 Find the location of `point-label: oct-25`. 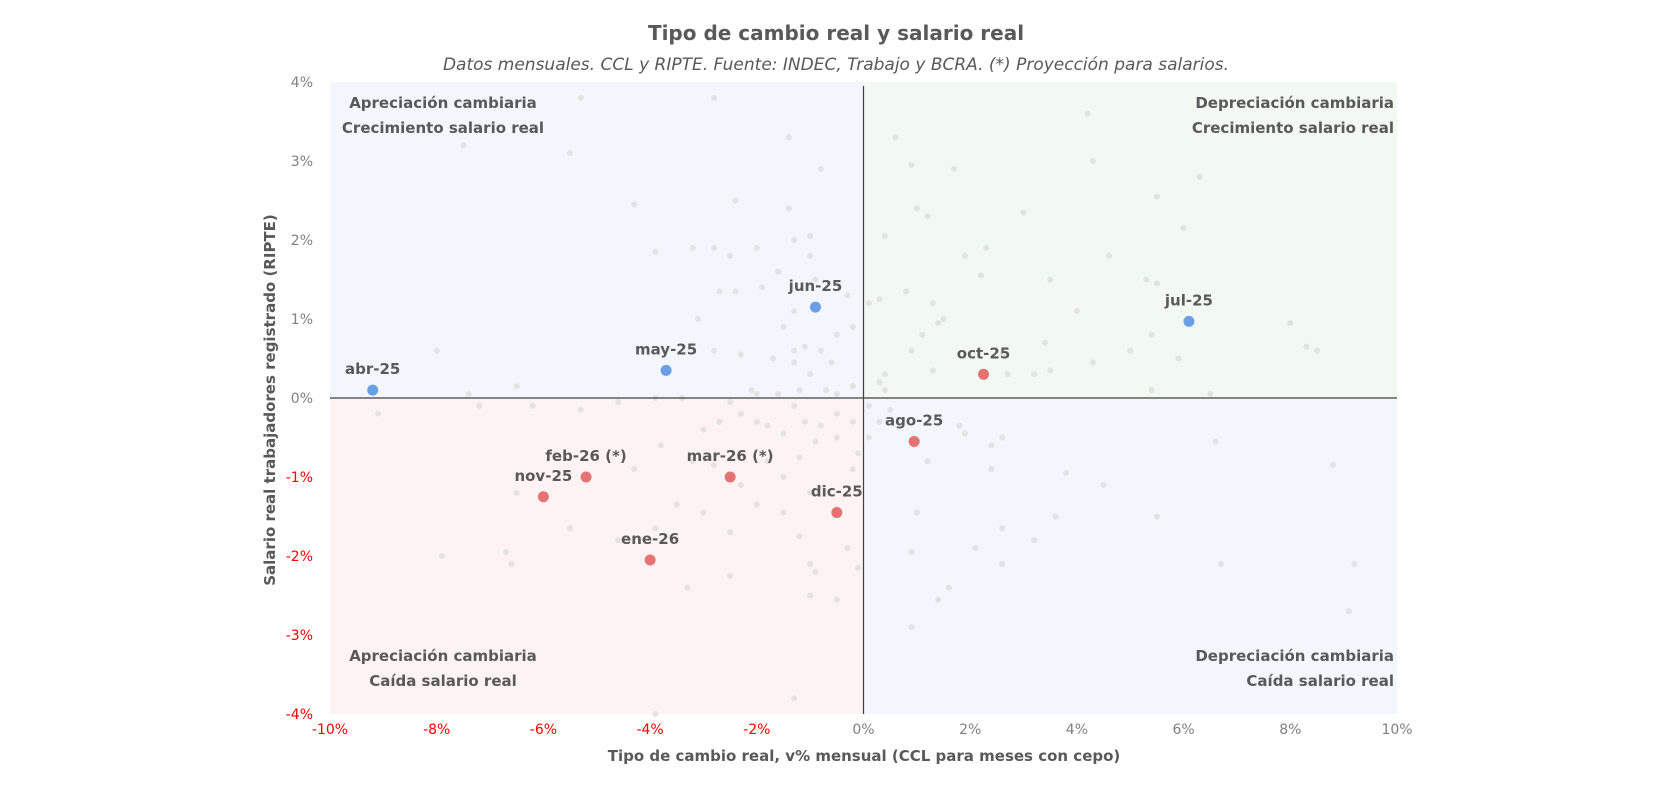

point-label: oct-25 is located at coordinates (983, 353).